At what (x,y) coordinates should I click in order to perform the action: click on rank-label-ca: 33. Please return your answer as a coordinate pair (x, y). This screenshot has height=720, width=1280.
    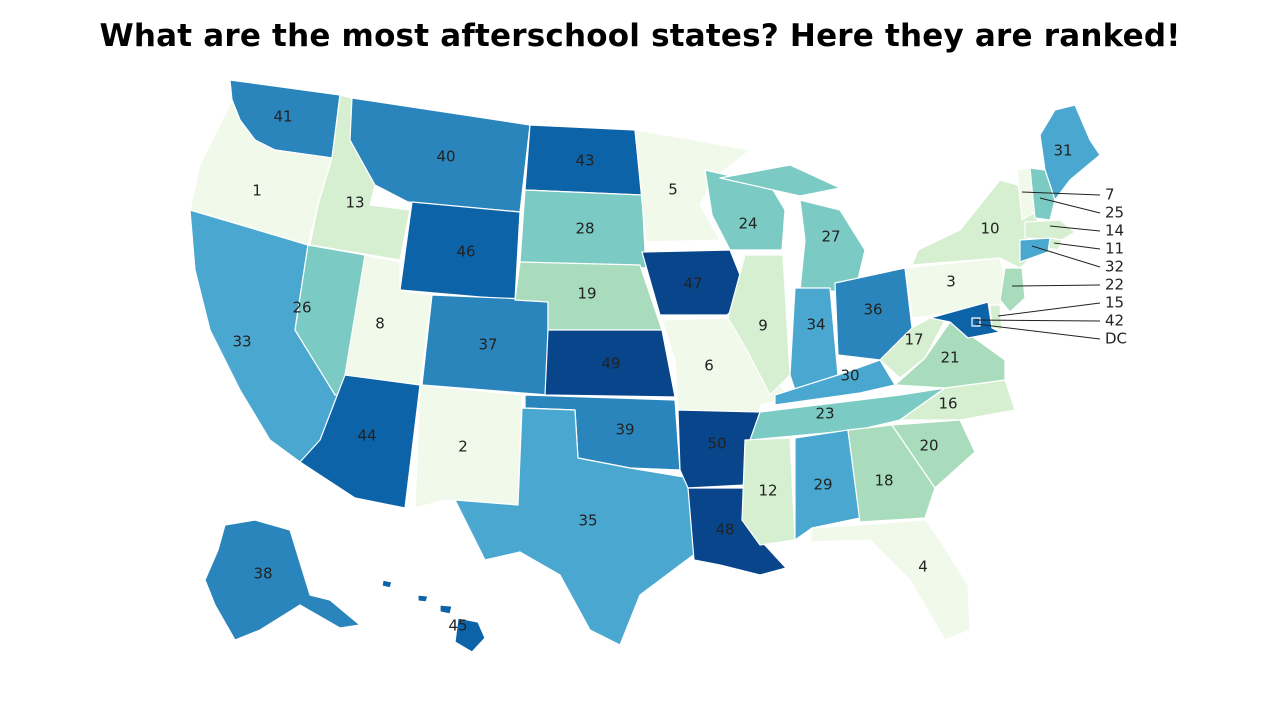
    Looking at the image, I should click on (241, 342).